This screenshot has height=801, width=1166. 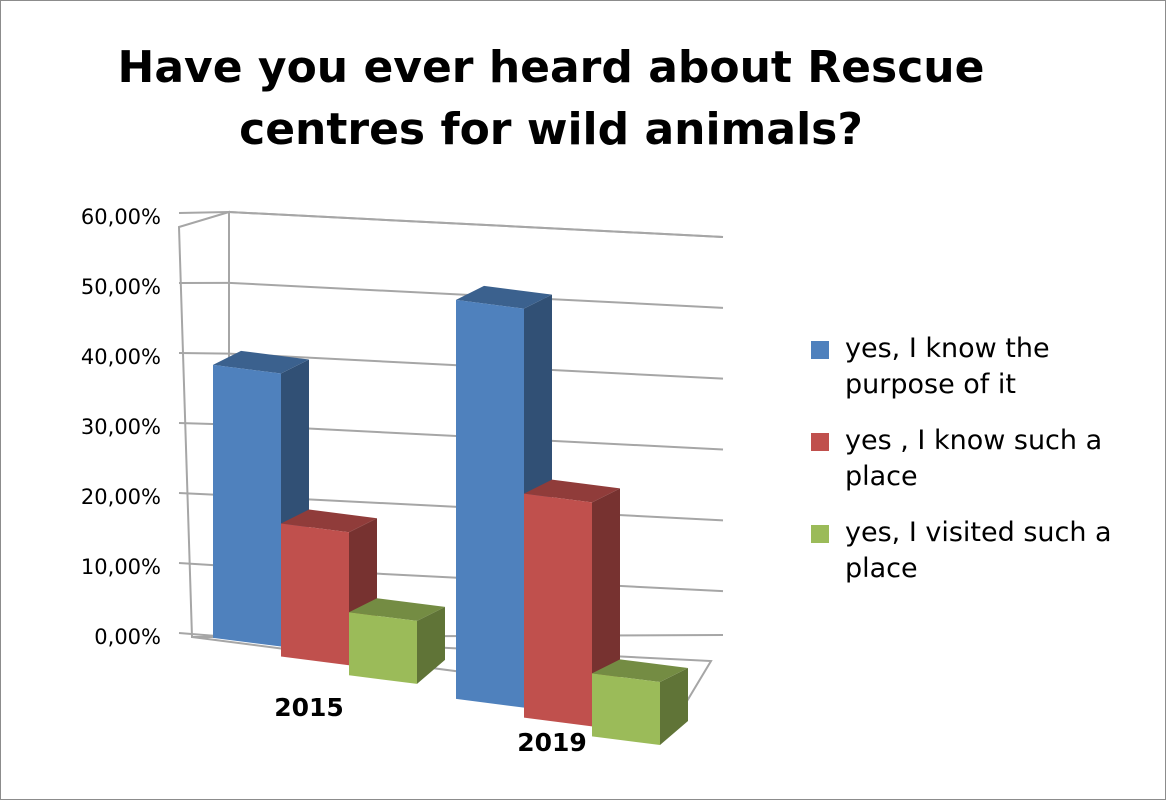 I want to click on y-tick-label: 50,00%, so click(x=121, y=287).